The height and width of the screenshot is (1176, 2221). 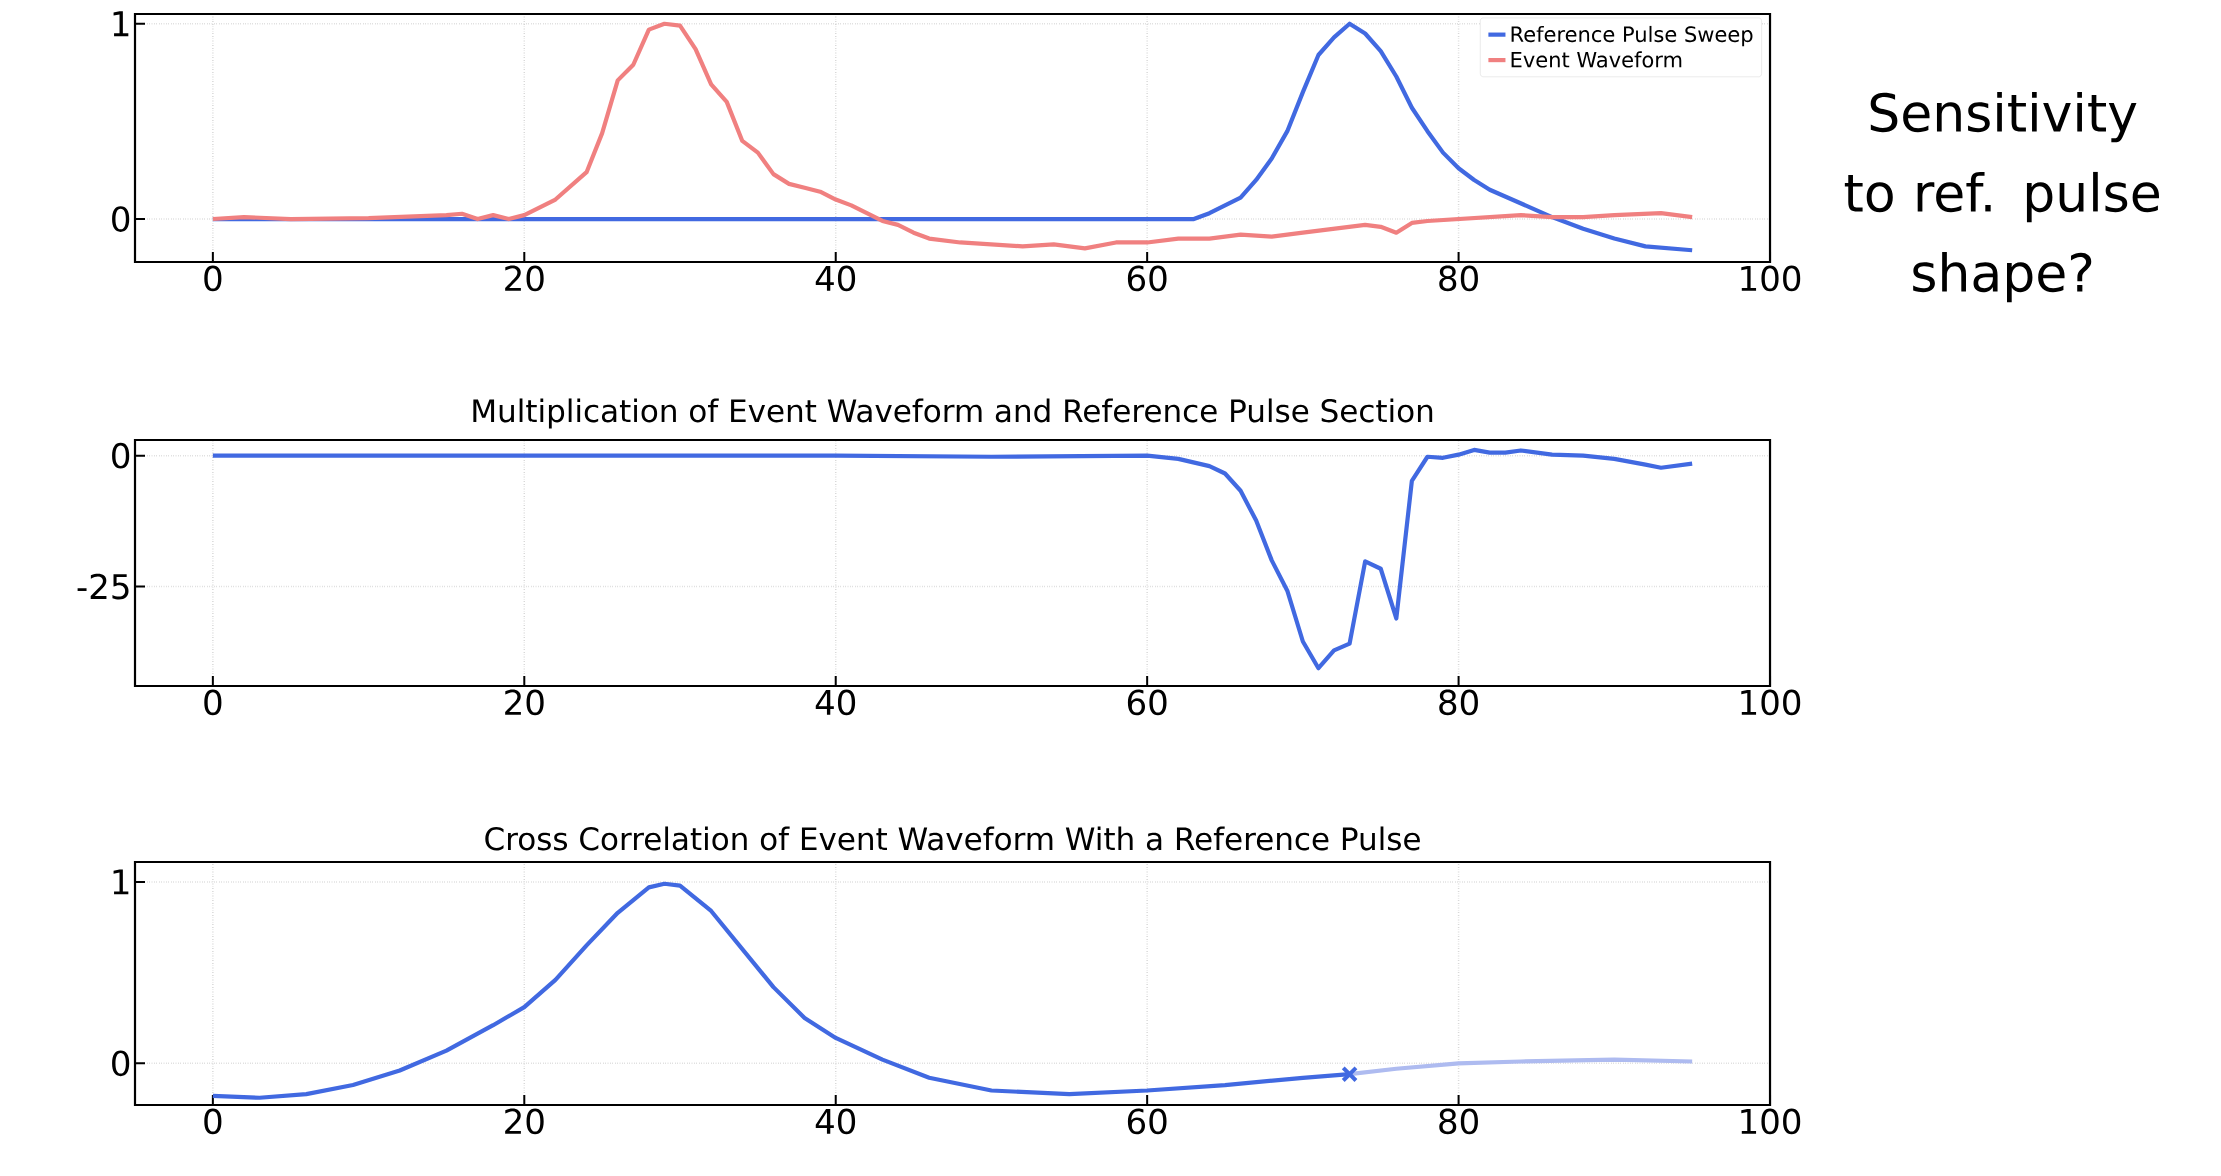 What do you see at coordinates (1632, 36) in the screenshot?
I see `legend-label: Reference Pulse Sweep` at bounding box center [1632, 36].